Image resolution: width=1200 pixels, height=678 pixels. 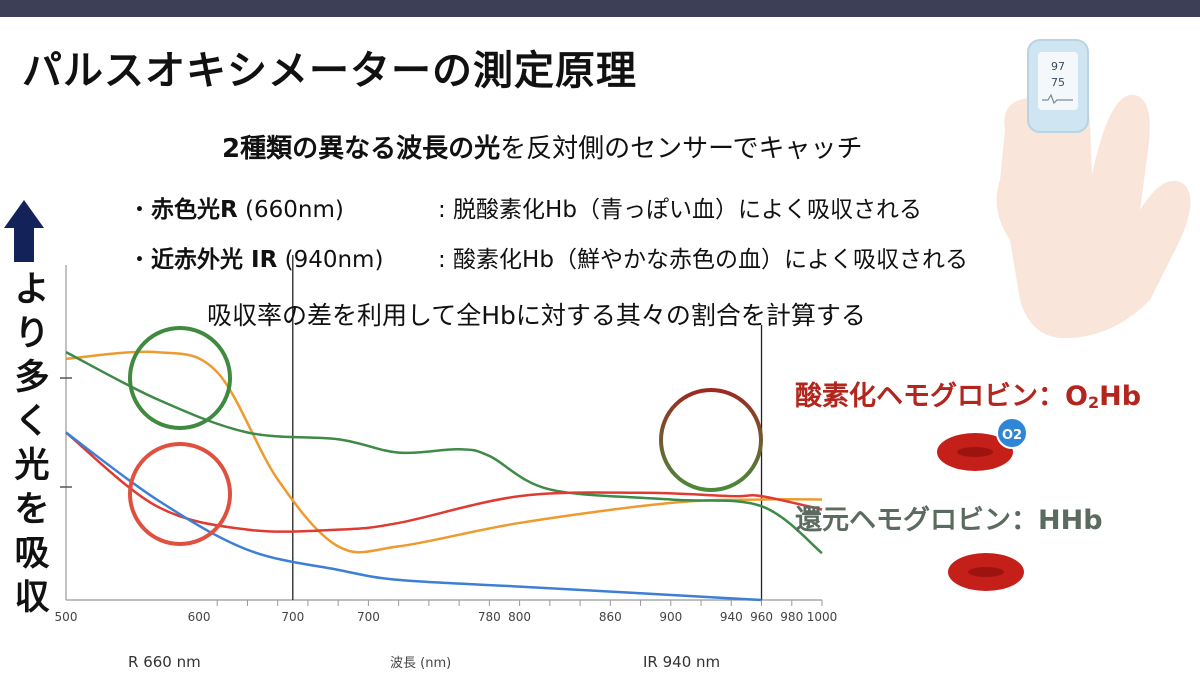 What do you see at coordinates (194, 210) in the screenshot?
I see `bullet-name: 赤色光R` at bounding box center [194, 210].